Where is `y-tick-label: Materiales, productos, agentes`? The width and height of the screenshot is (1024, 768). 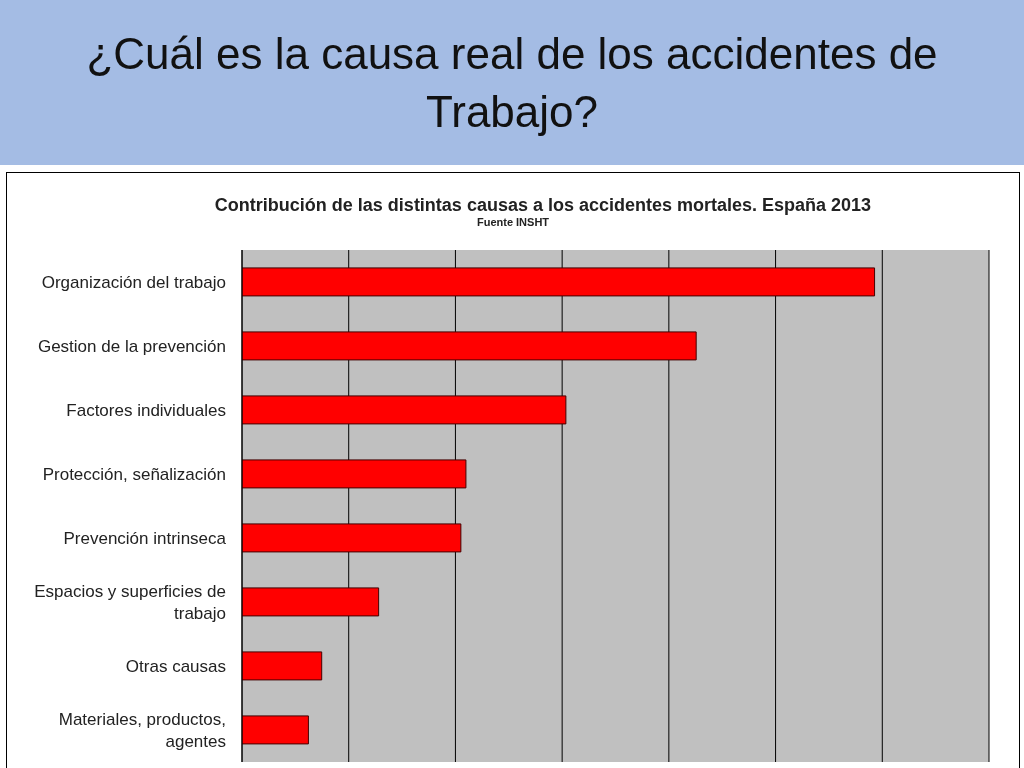
y-tick-label: Materiales, productos, agentes is located at coordinates (142, 730).